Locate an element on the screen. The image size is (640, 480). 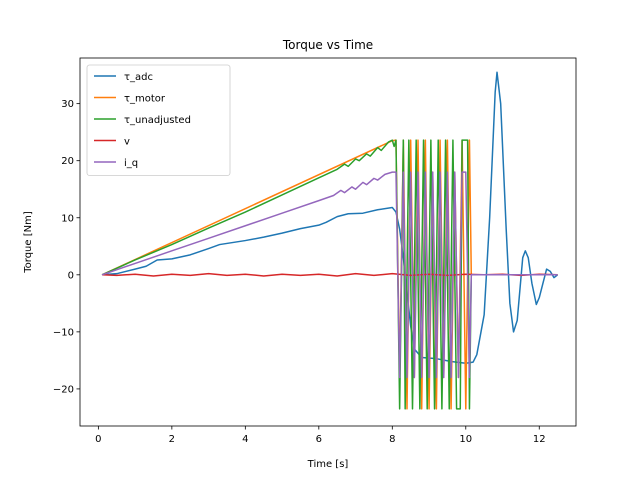
x-tick-label: 10 is located at coordinates (465, 439).